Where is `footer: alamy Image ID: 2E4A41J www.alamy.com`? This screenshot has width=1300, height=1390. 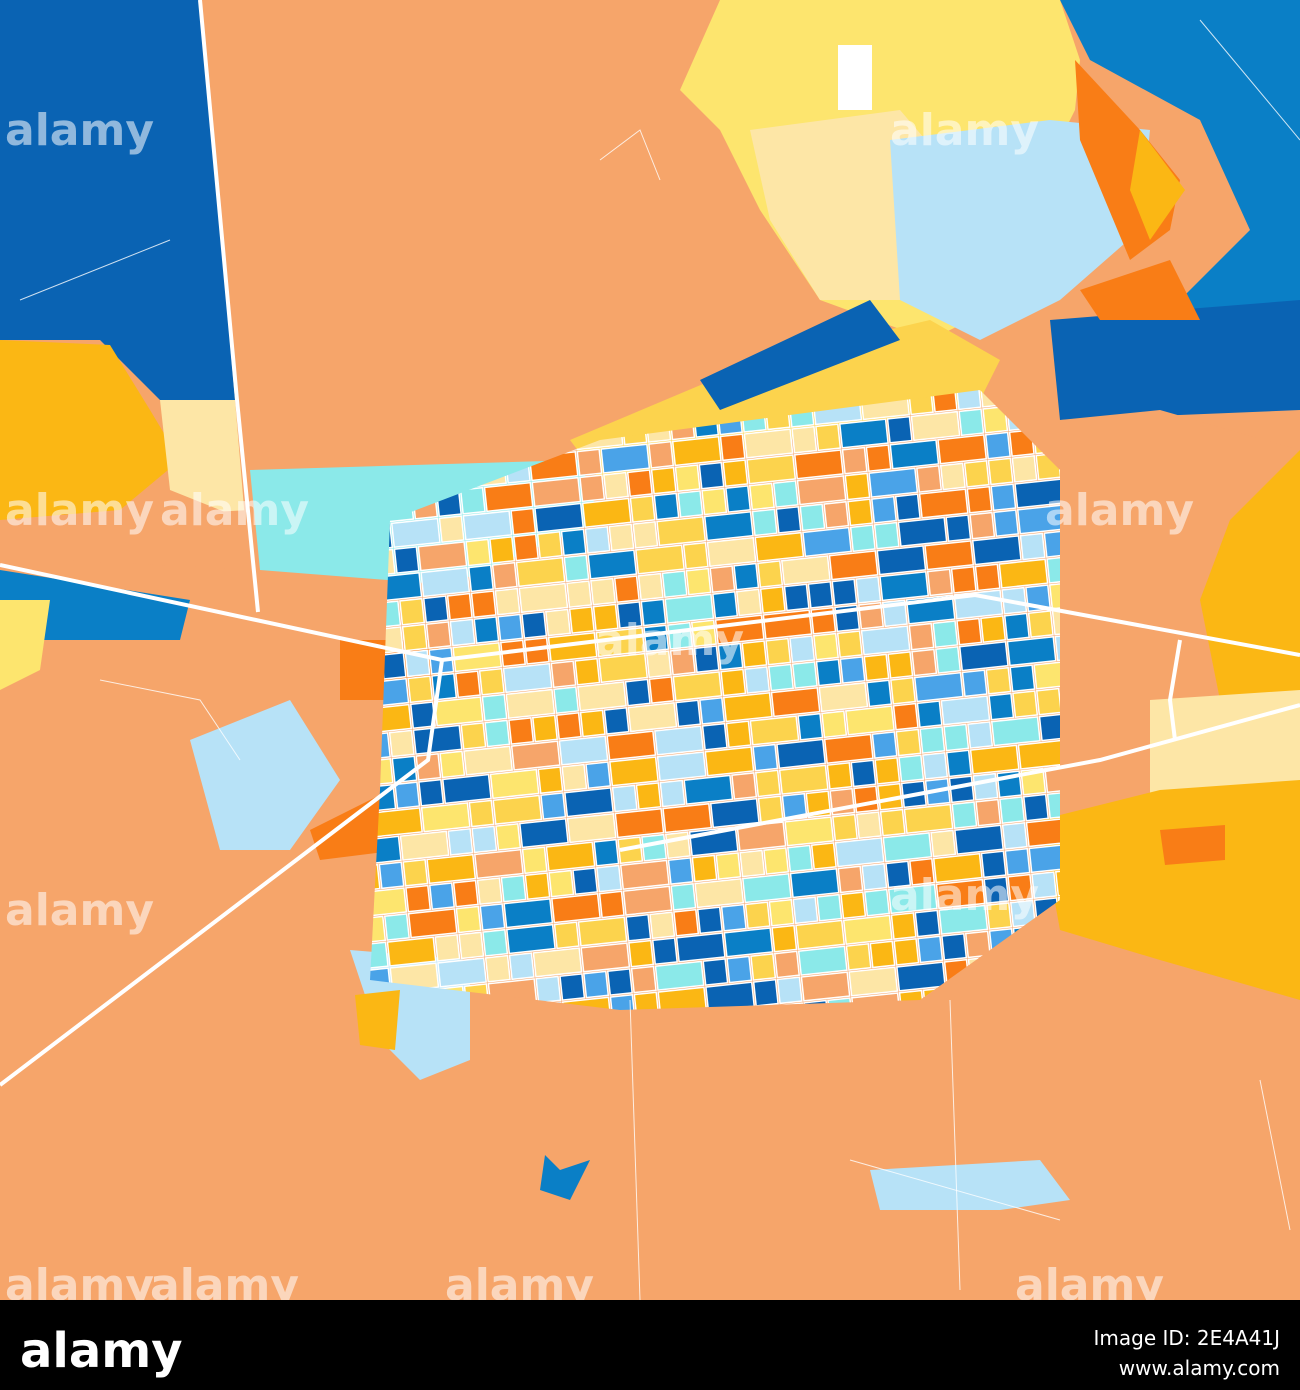
footer: alamy Image ID: 2E4A41J www.alamy.com is located at coordinates (650, 1347).